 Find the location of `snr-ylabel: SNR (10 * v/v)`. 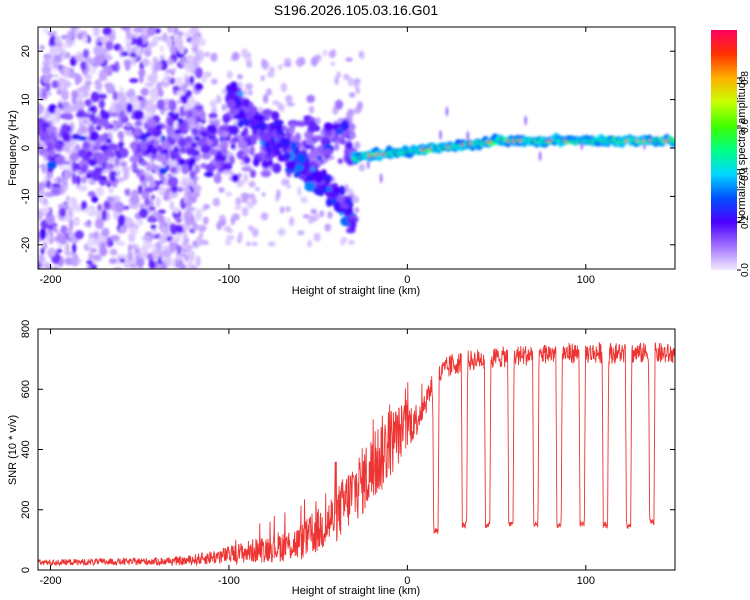

snr-ylabel: SNR (10 * v/v) is located at coordinates (13, 450).